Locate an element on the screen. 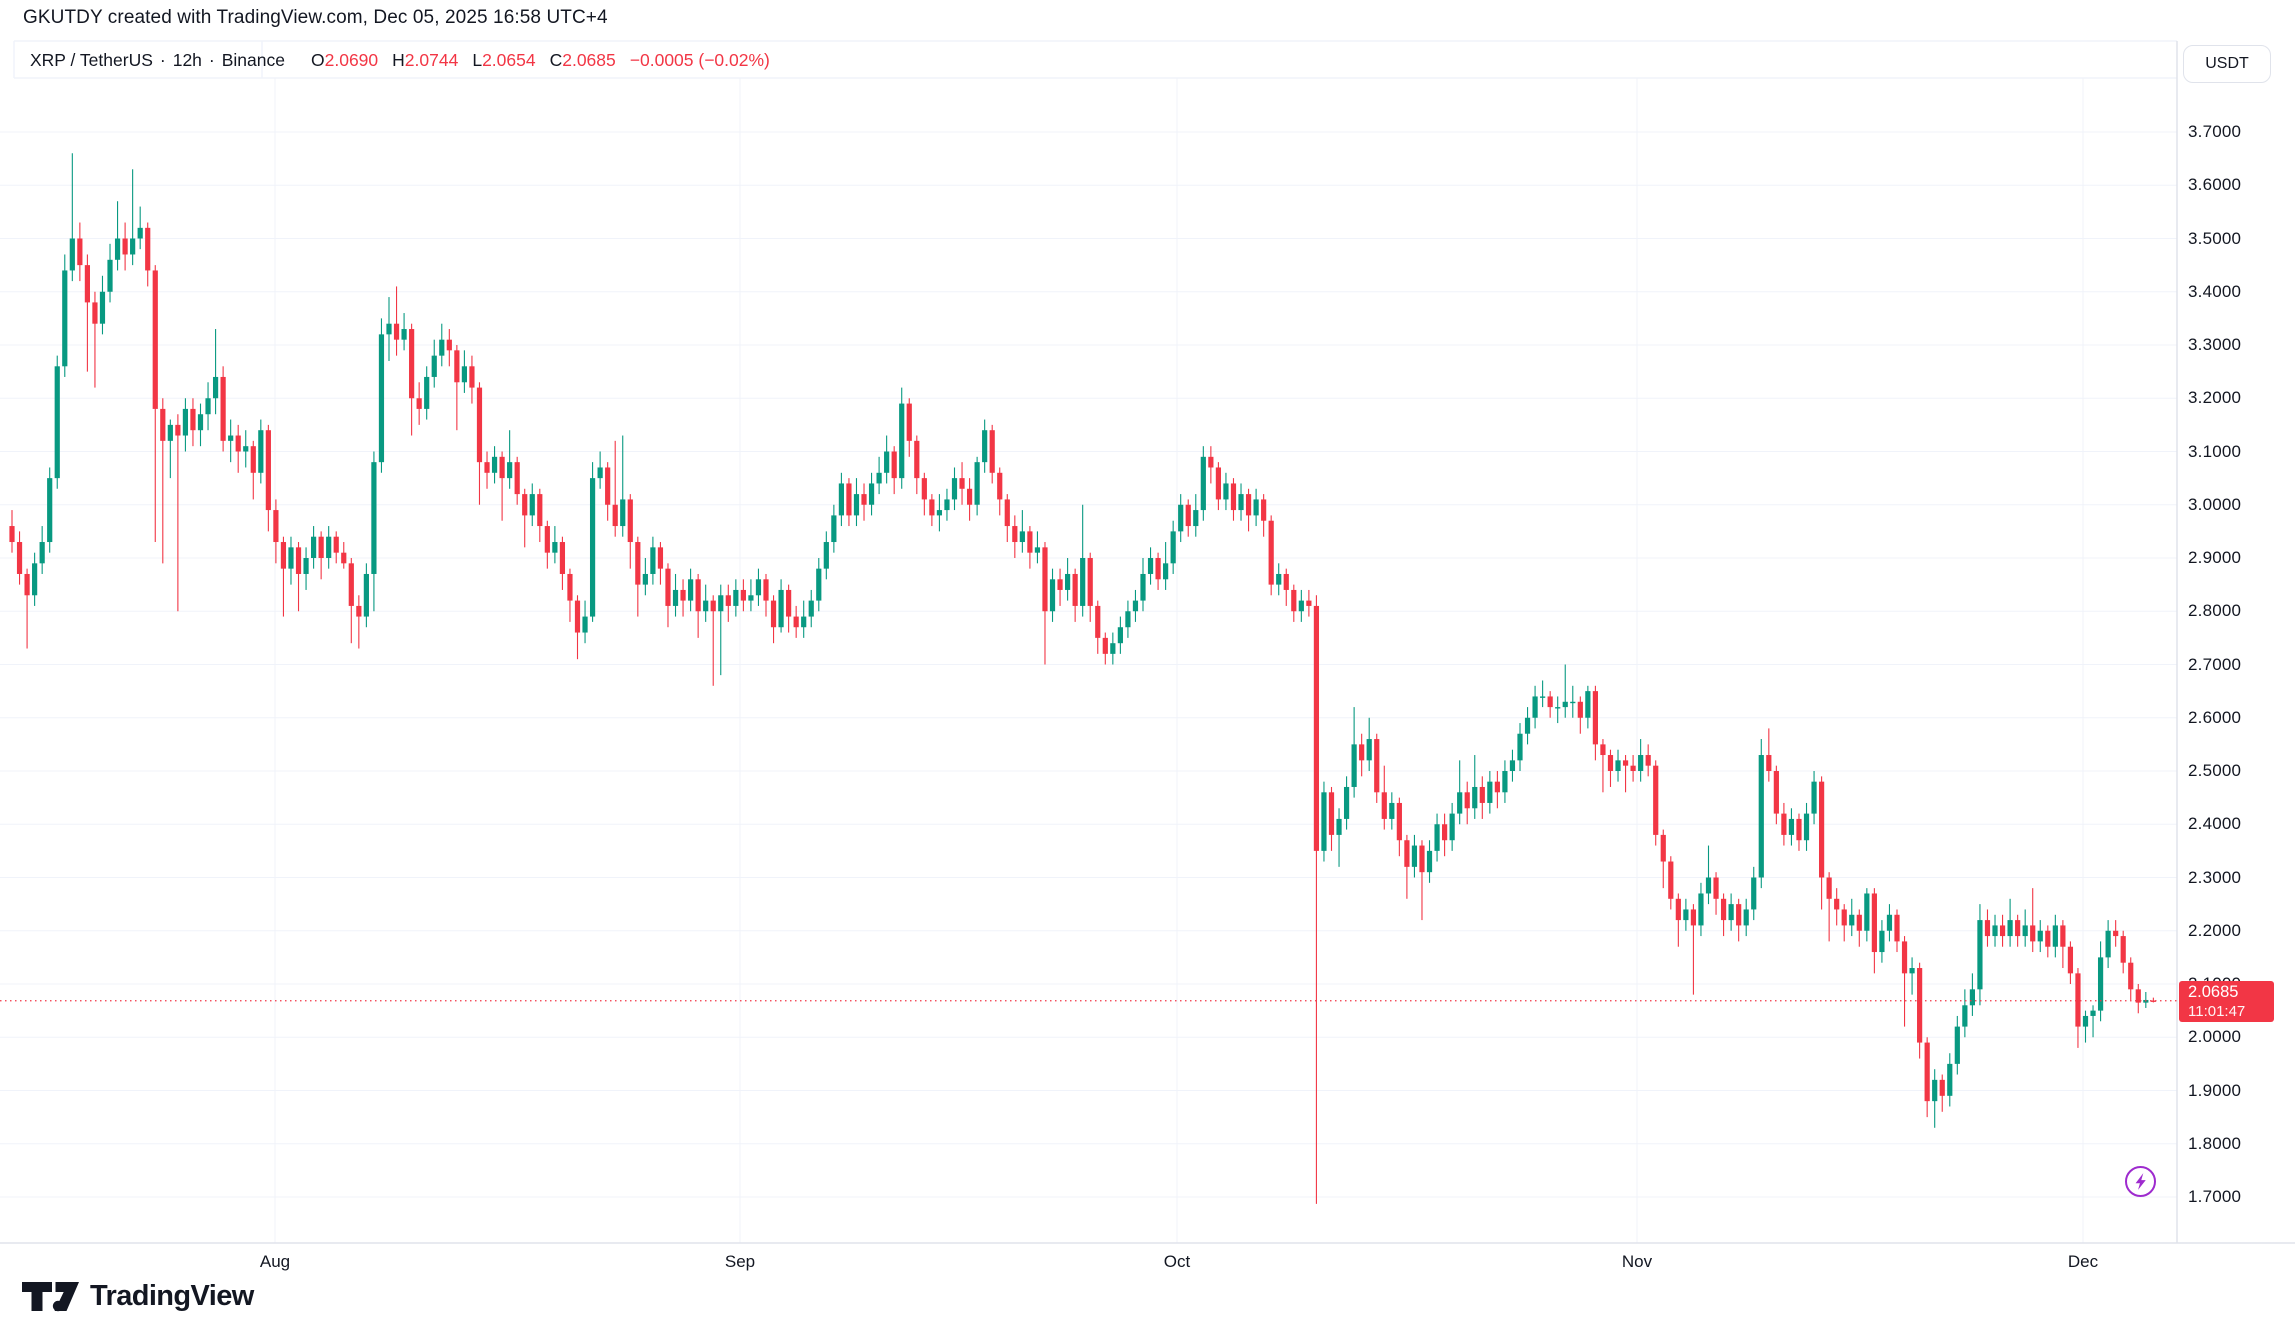 The width and height of the screenshot is (2295, 1334). price-tick-label: 2.0000 is located at coordinates (2215, 1037).